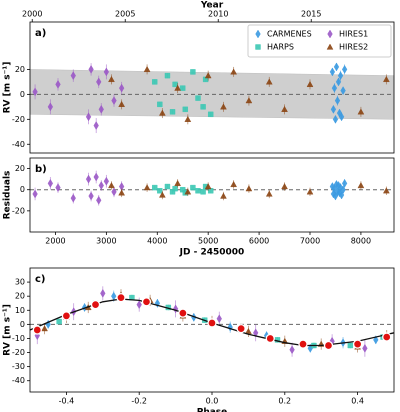  I want to click on x-axis-title: Phase, so click(212, 410).